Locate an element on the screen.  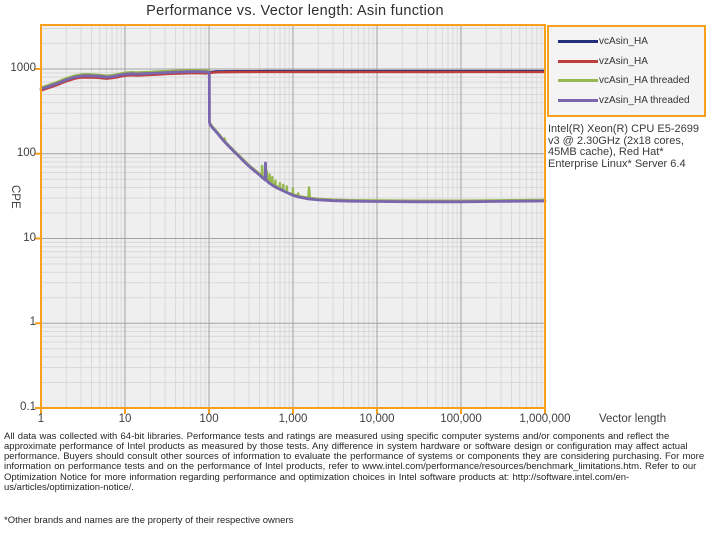
legend-item-label: vcAsin_HA threaded is located at coordinates (644, 81).